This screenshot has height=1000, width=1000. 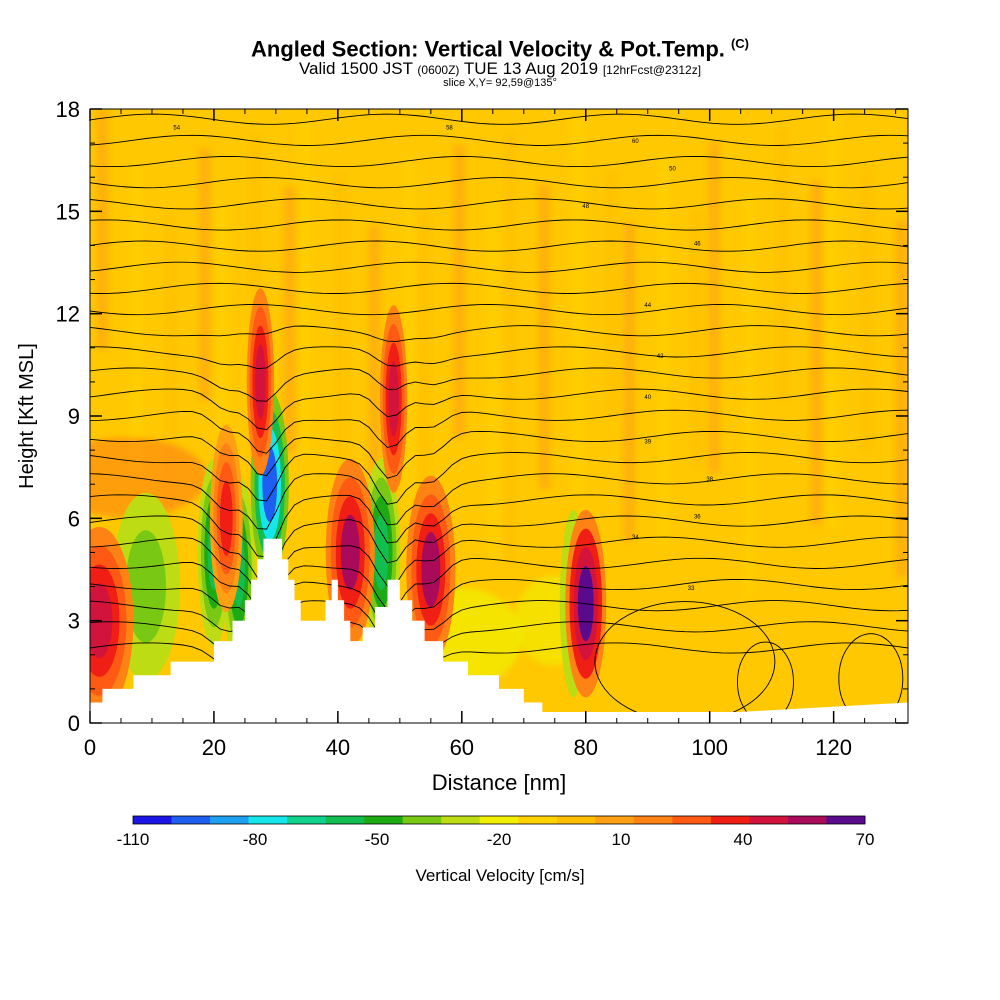 What do you see at coordinates (449, 128) in the screenshot?
I see `contour-label: 58` at bounding box center [449, 128].